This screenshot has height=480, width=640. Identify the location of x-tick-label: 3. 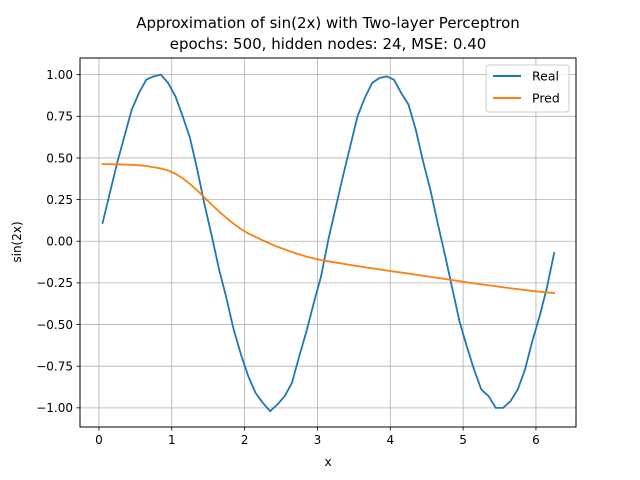
(318, 440).